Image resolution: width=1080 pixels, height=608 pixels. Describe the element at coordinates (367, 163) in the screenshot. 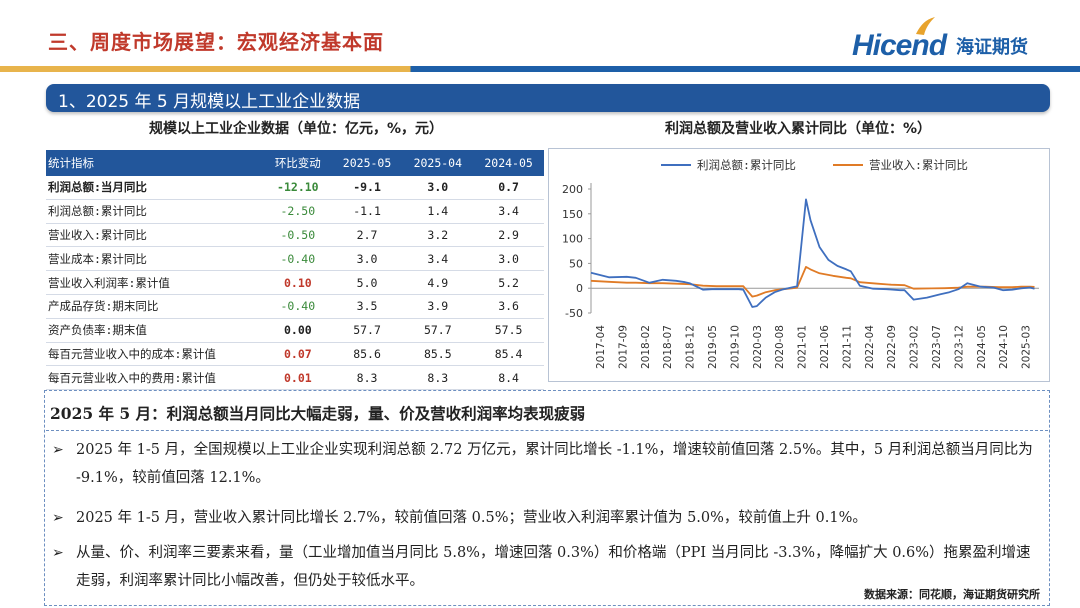

I see `header-2025-05: 2025-05` at that location.